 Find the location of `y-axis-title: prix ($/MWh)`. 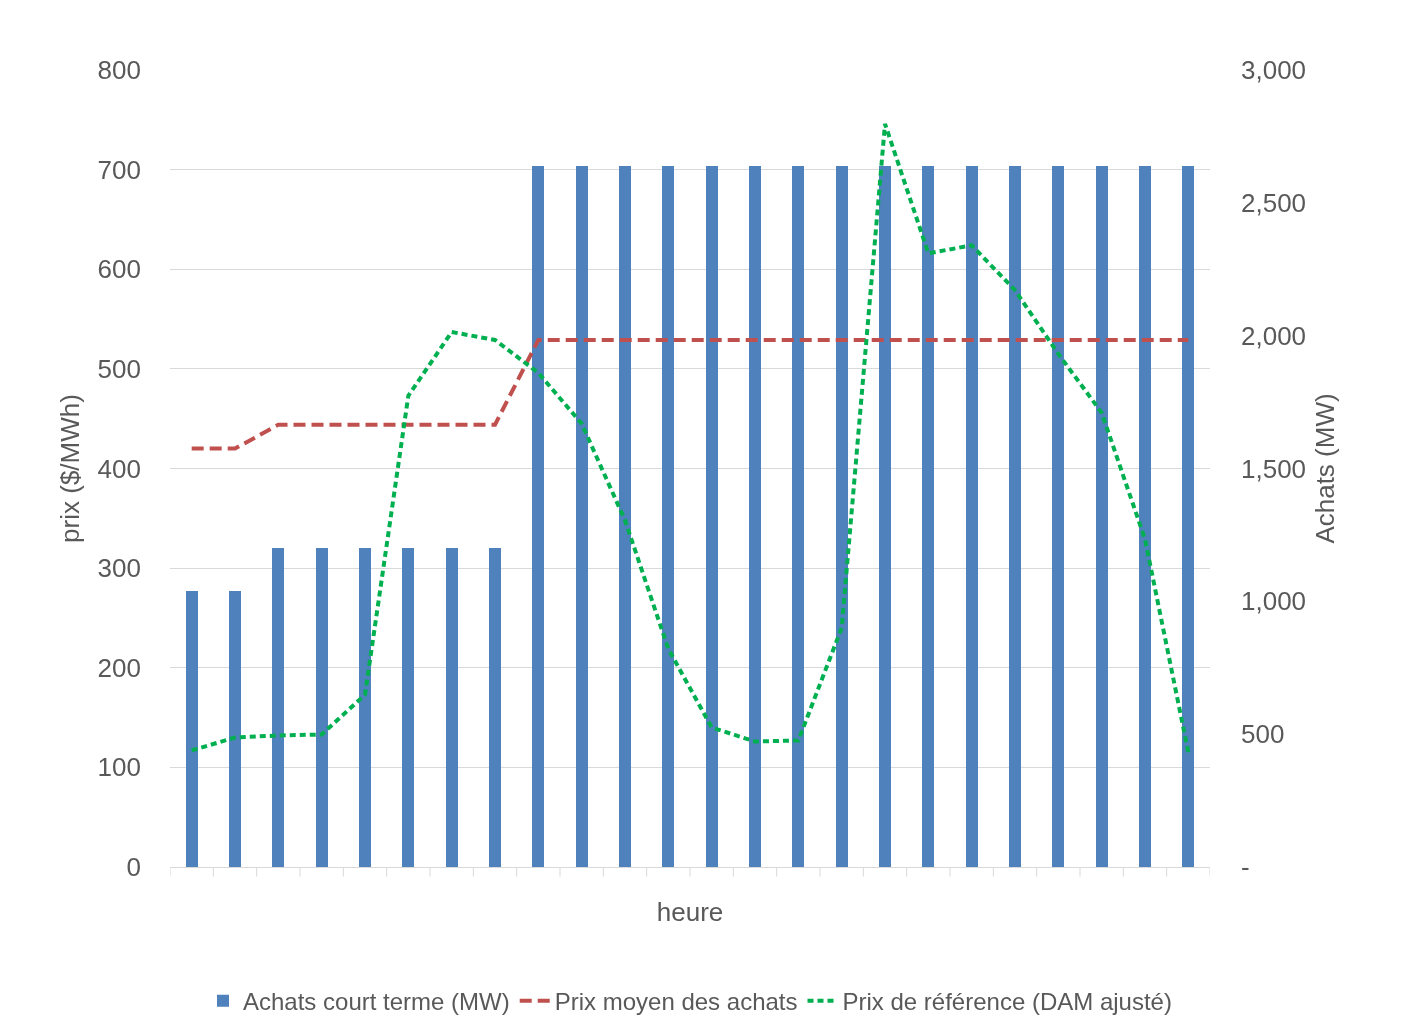

y-axis-title: prix ($/MWh) is located at coordinates (70, 468).